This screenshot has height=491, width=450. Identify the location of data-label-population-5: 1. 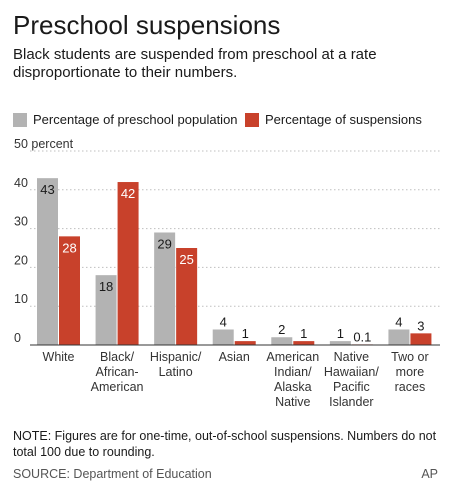
(340, 333).